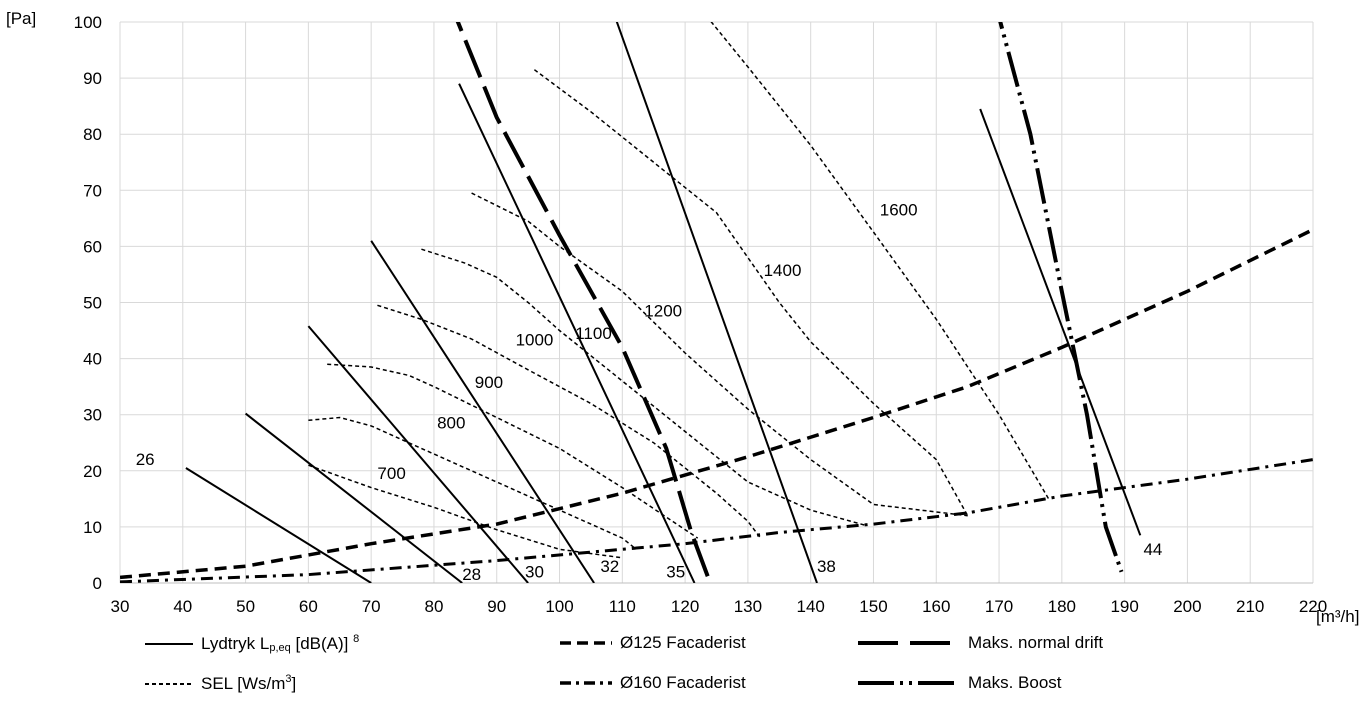 The width and height of the screenshot is (1363, 722). I want to click on sel-label-1100: 1100, so click(593, 333).